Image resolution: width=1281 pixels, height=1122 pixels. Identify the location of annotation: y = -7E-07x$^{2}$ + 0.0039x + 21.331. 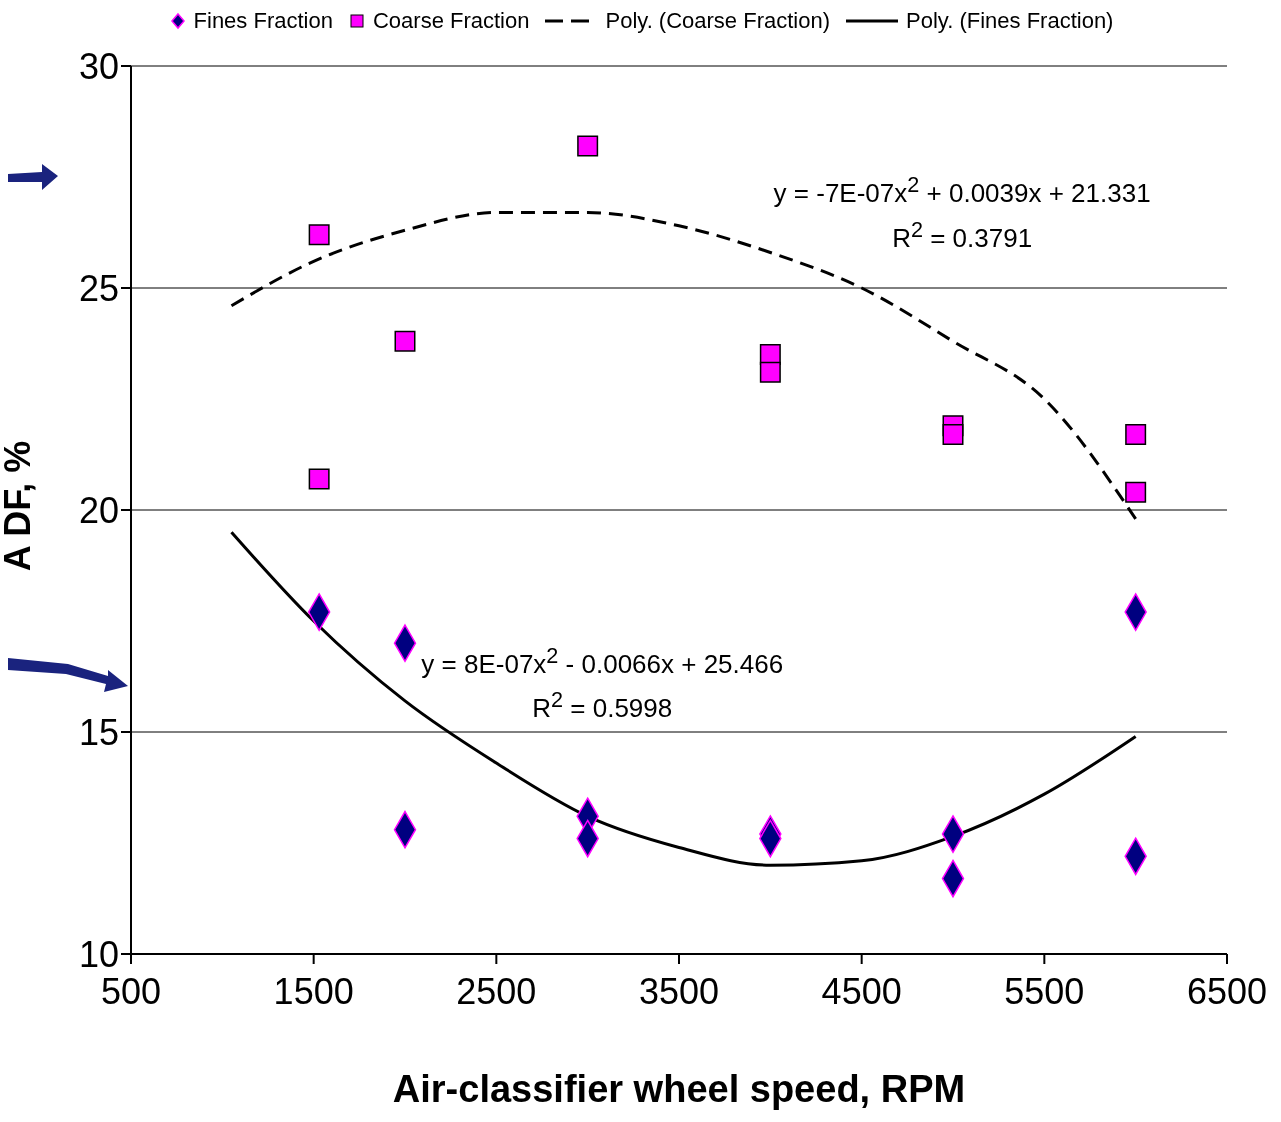
(962, 190).